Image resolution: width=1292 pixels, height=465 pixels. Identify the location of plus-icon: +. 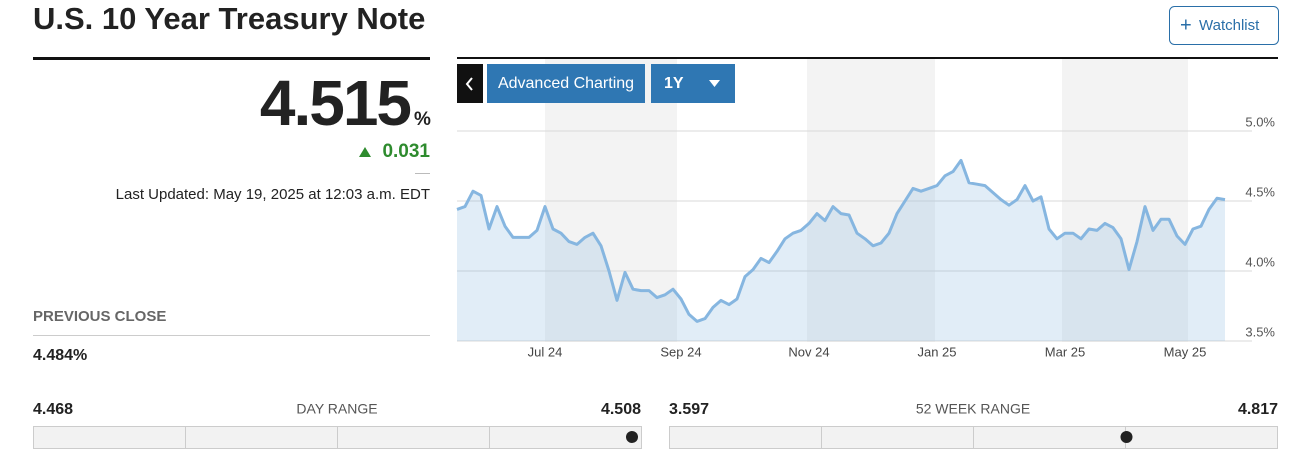
(1186, 25).